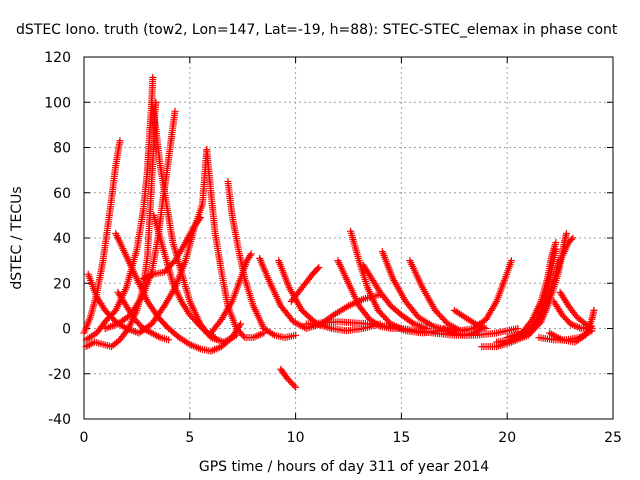 The width and height of the screenshot is (640, 480). Describe the element at coordinates (57, 103) in the screenshot. I see `y-tick-label: 100` at that location.